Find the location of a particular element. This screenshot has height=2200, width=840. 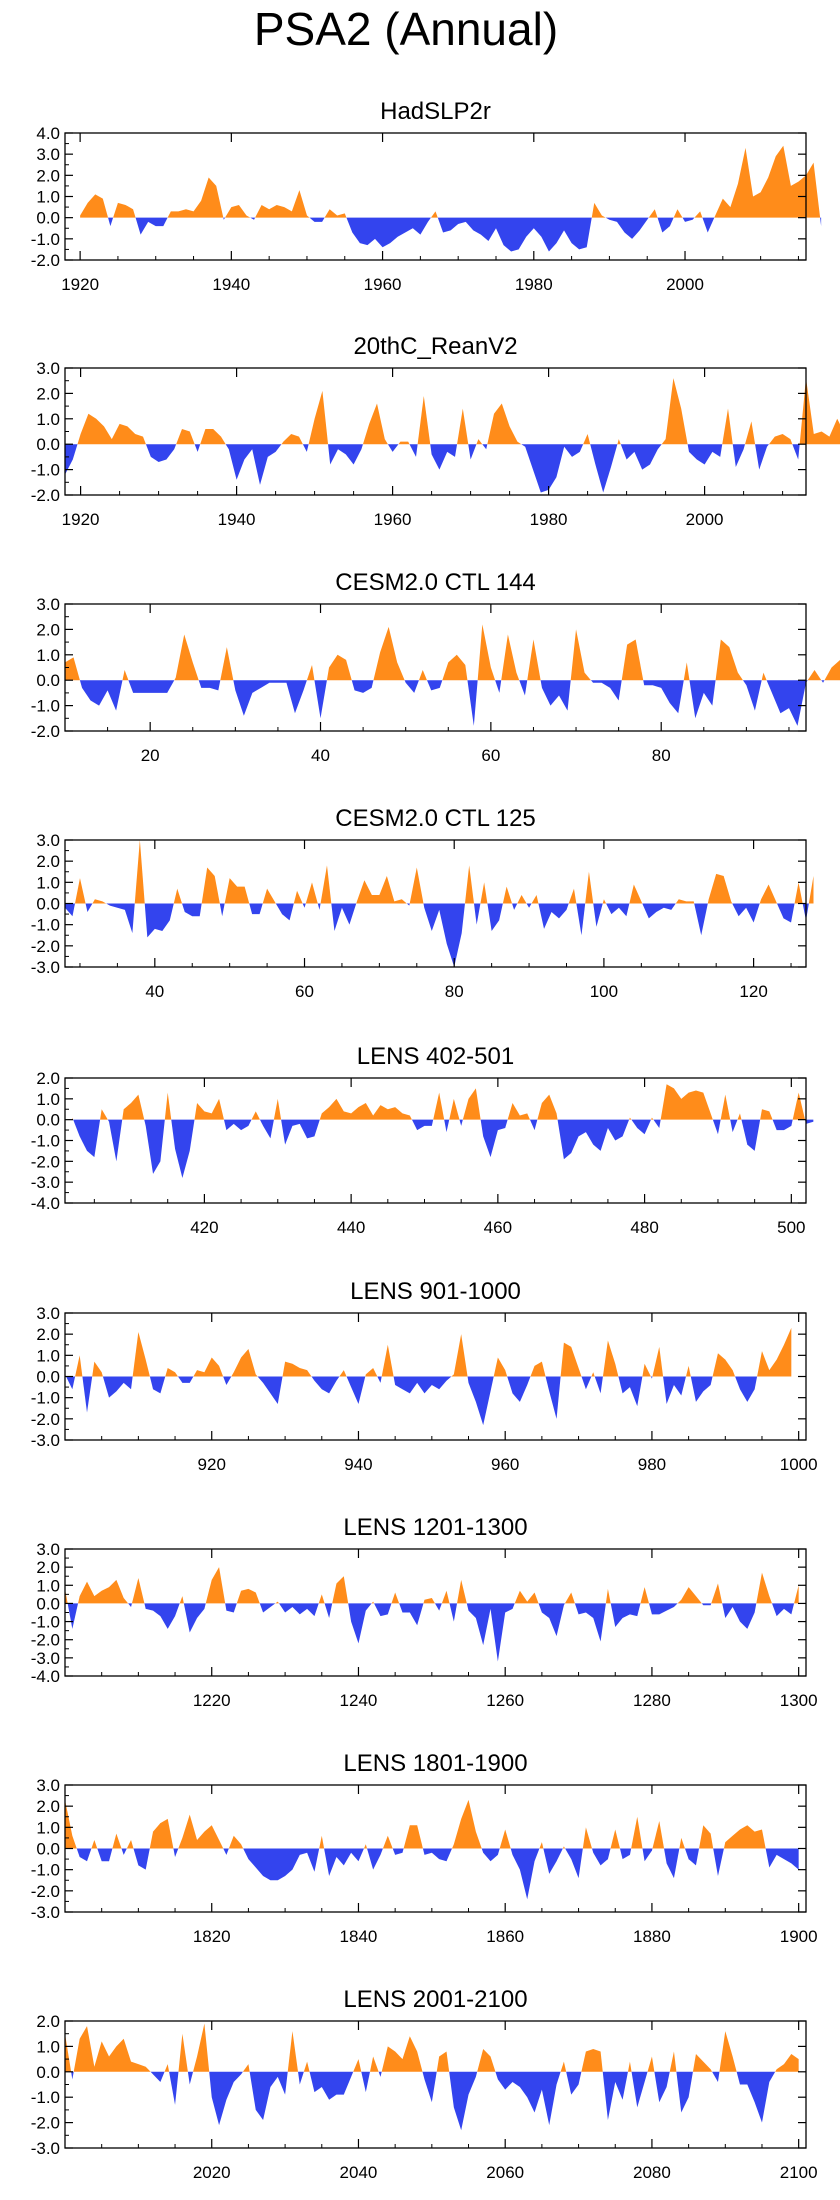

x-tick-label: 920 is located at coordinates (212, 1464).